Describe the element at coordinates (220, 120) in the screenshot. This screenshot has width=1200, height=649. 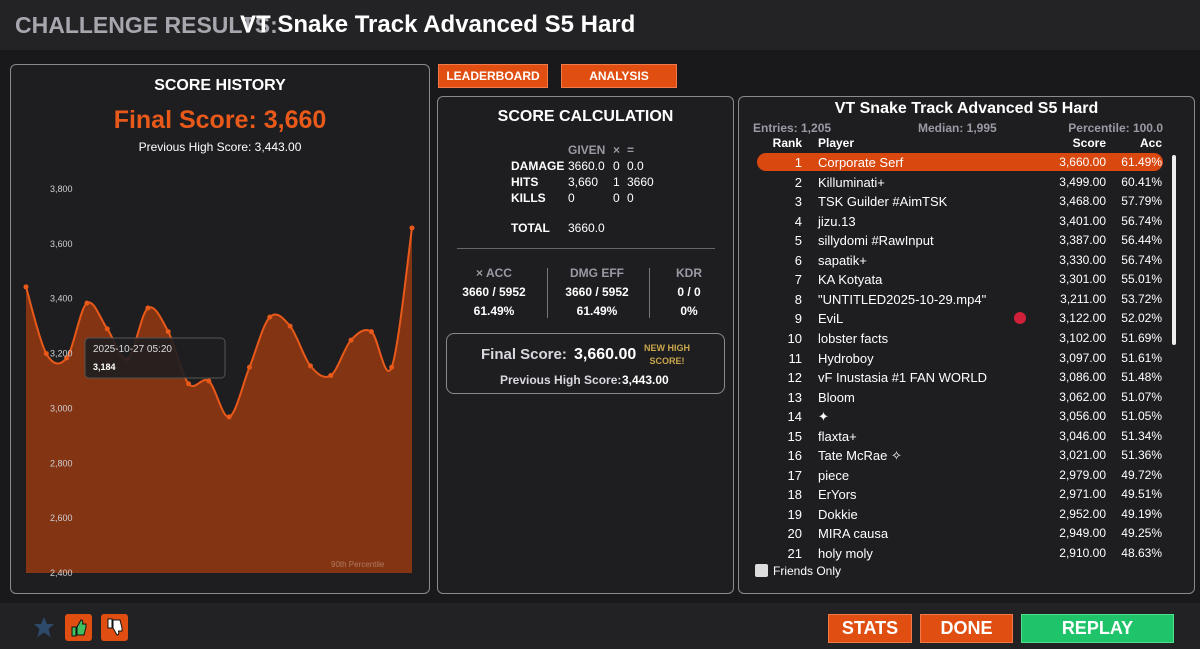
I see `final-score: Final Score: 3,660` at that location.